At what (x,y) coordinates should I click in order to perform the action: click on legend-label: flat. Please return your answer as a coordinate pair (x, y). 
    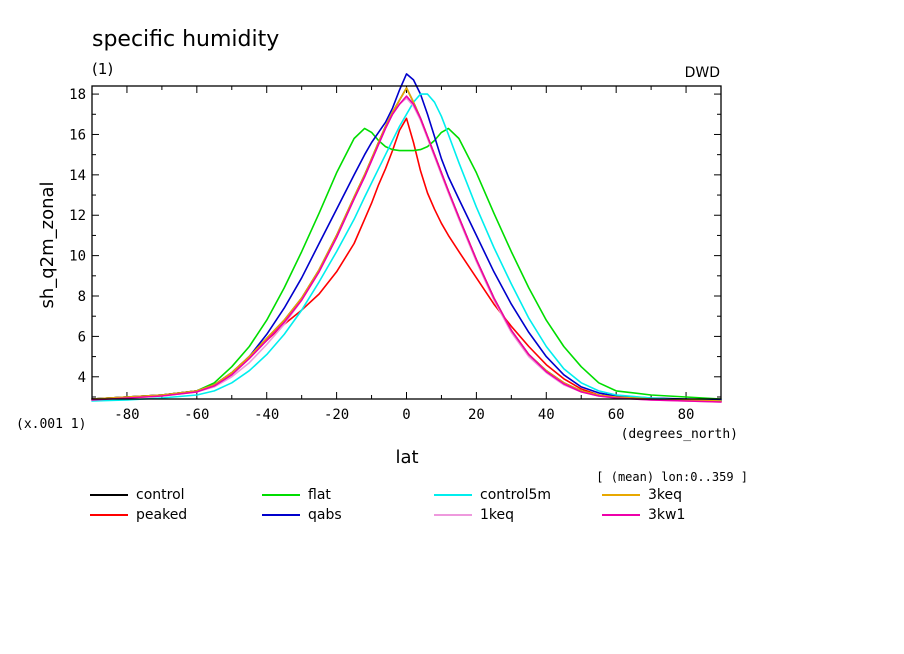
    Looking at the image, I should click on (319, 495).